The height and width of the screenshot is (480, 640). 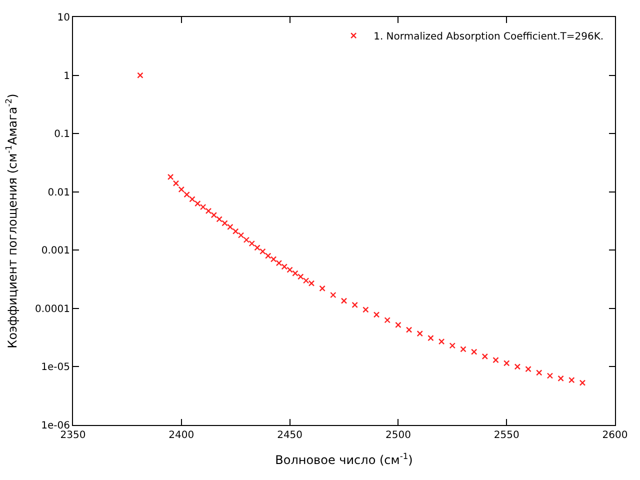 I want to click on x-axis-title: Волновое число (см$^{-1}$), so click(x=344, y=458).